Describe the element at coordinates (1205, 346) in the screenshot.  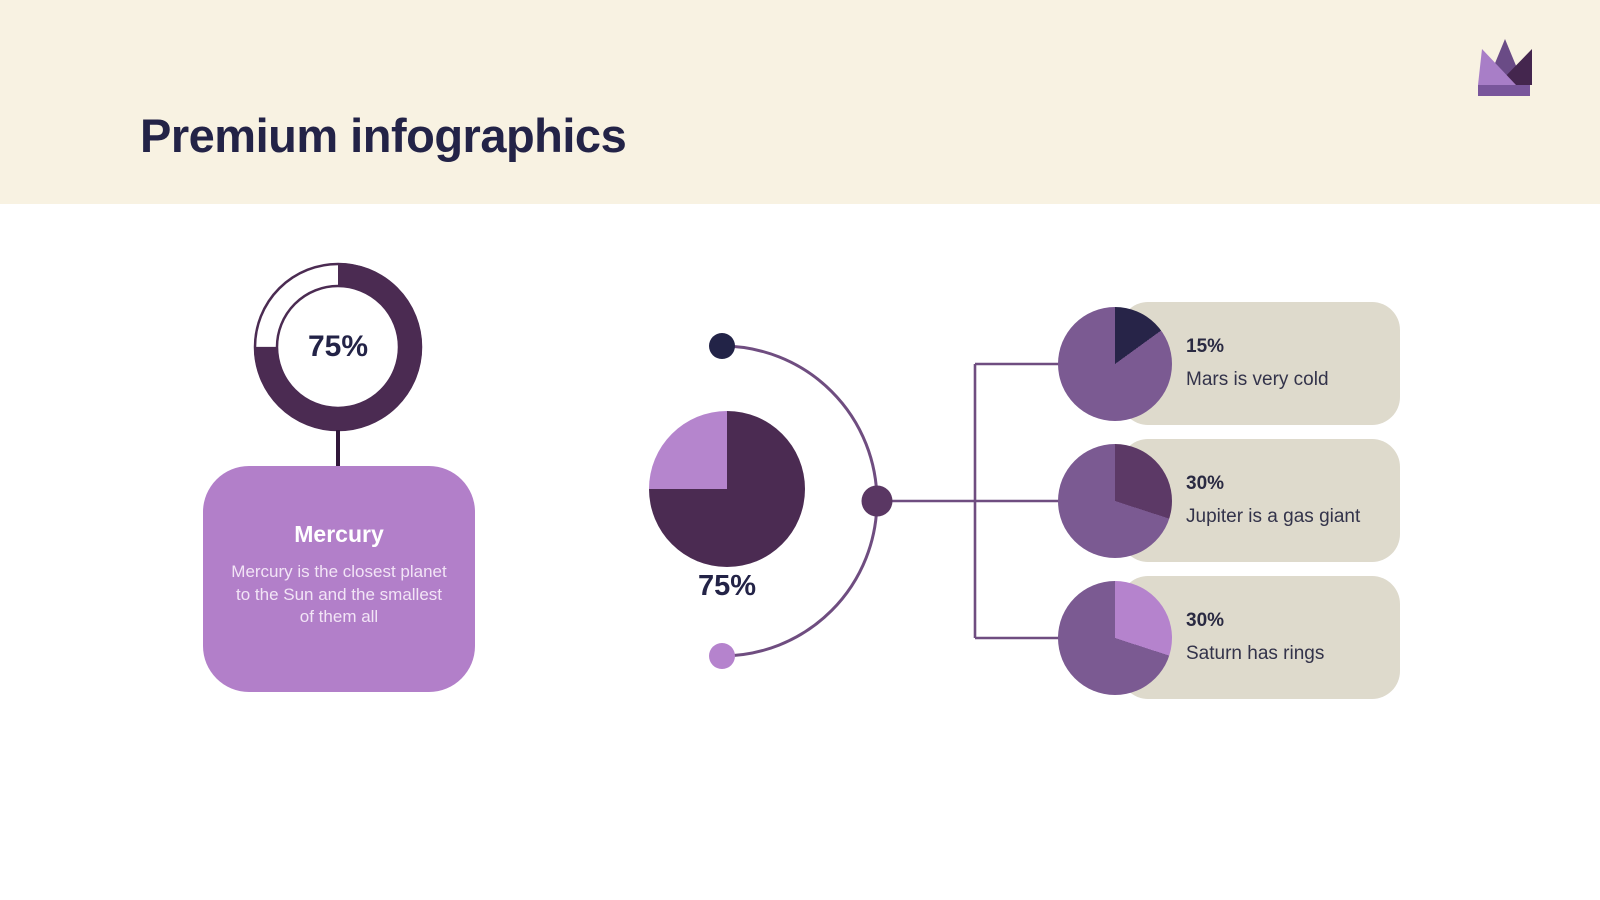
I see `card-percentage: 15%` at that location.